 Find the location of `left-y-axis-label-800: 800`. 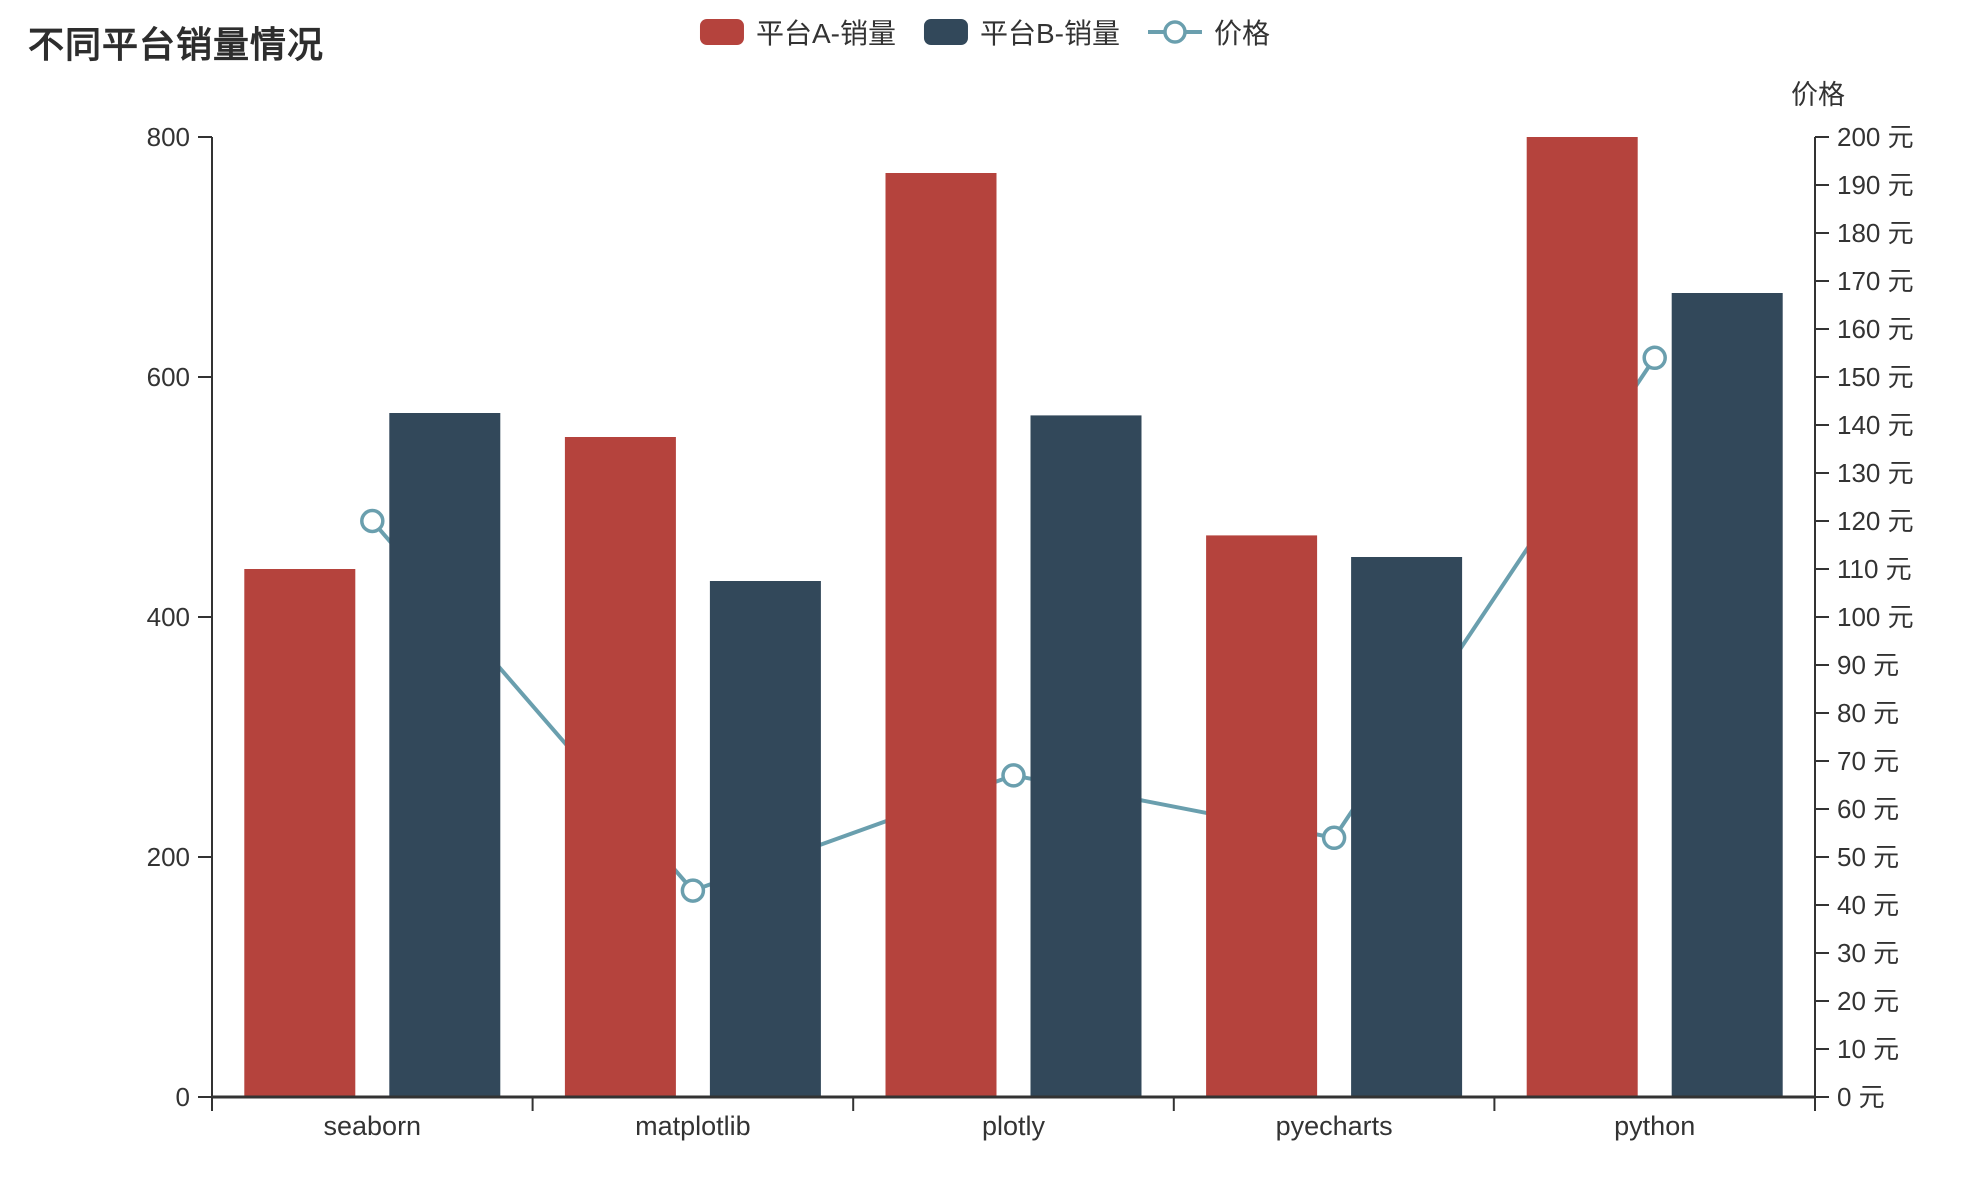

left-y-axis-label-800: 800 is located at coordinates (168, 137).